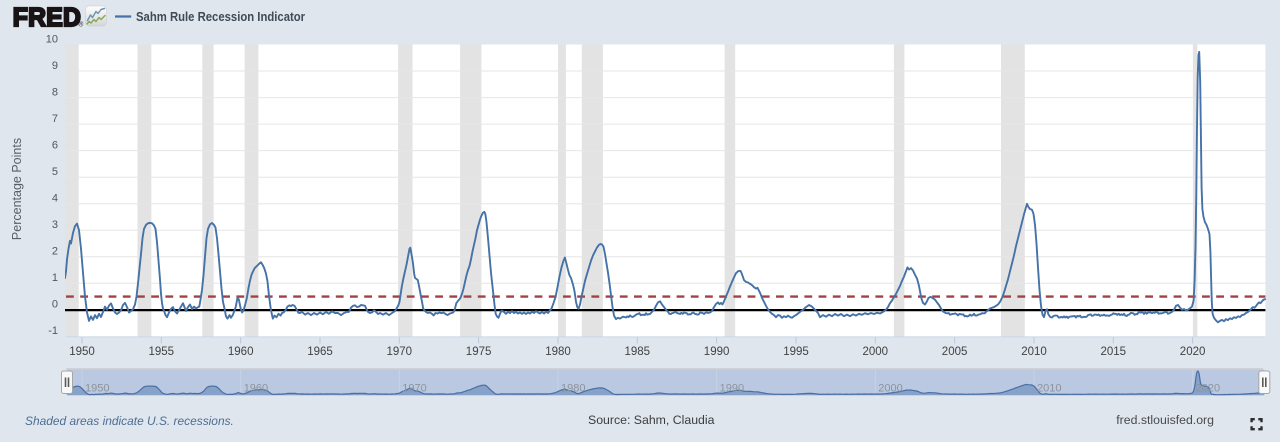 Image resolution: width=1280 pixels, height=442 pixels. What do you see at coordinates (55, 225) in the screenshot?
I see `svg-text: 3` at bounding box center [55, 225].